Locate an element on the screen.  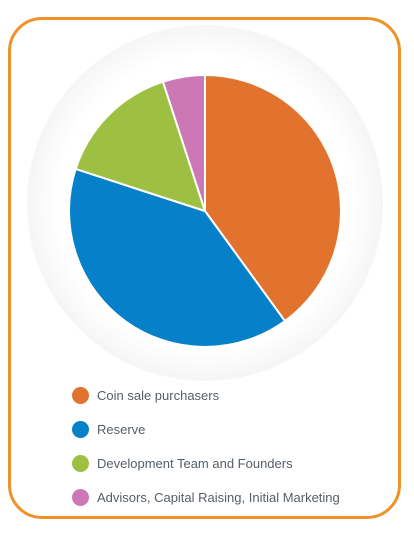
legend-item: Development Team and Founders is located at coordinates (237, 463).